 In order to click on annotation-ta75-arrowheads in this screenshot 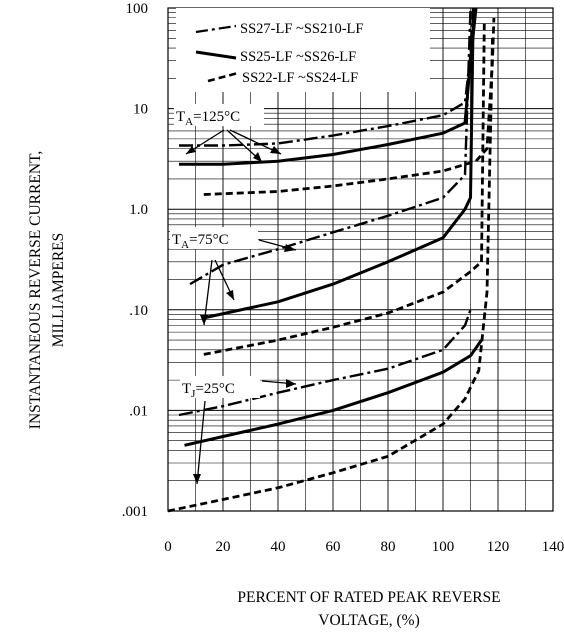, I will do `click(248, 284)`.